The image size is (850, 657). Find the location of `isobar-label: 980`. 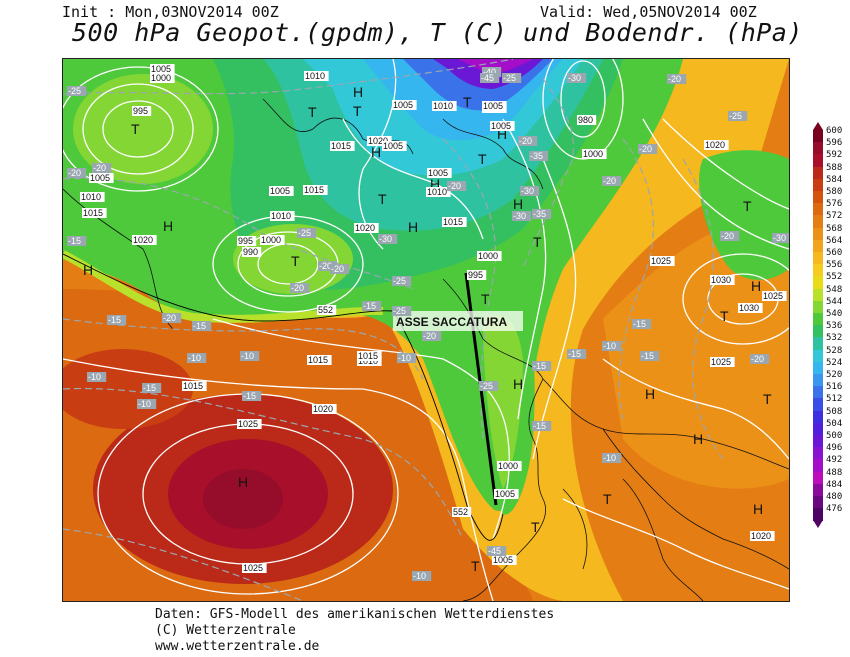

isobar-label: 980 is located at coordinates (587, 120).